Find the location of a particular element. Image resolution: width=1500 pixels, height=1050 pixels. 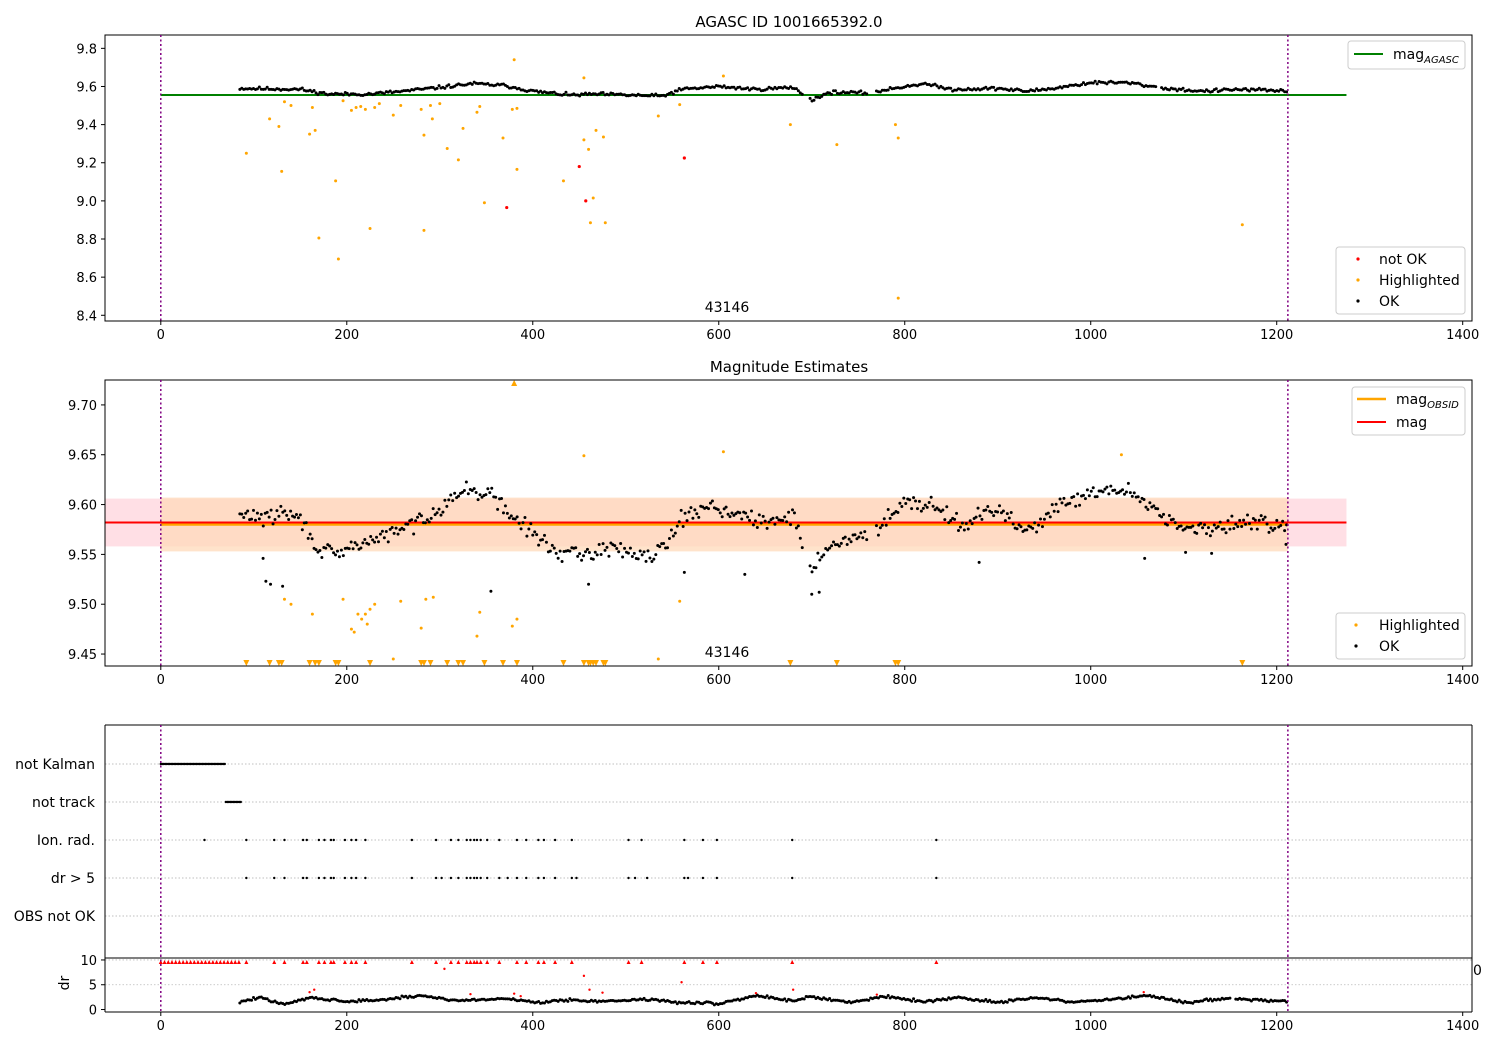

legend-ok: OK is located at coordinates (1389, 302).